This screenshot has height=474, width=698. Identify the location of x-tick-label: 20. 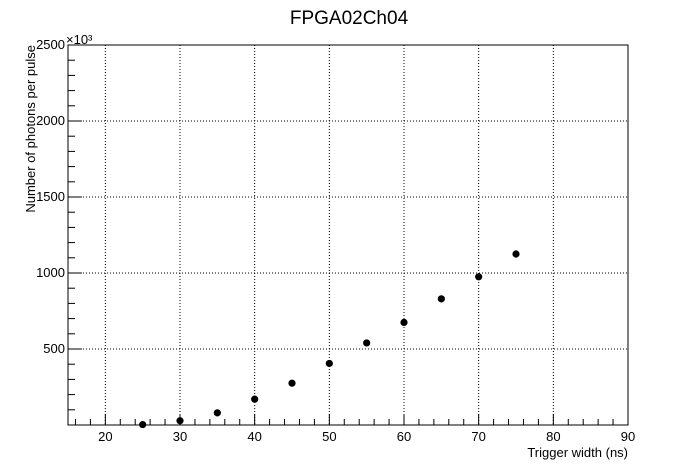
(105, 436).